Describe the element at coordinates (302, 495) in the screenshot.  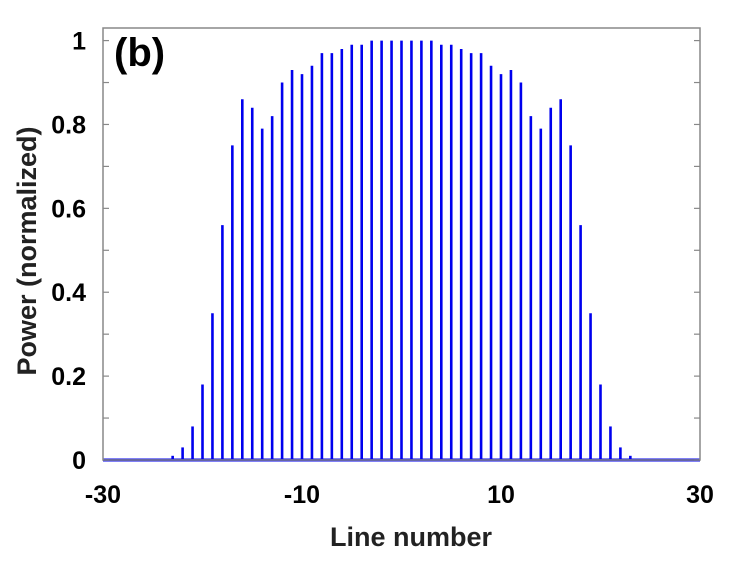
I see `x-tick-label: -10` at that location.